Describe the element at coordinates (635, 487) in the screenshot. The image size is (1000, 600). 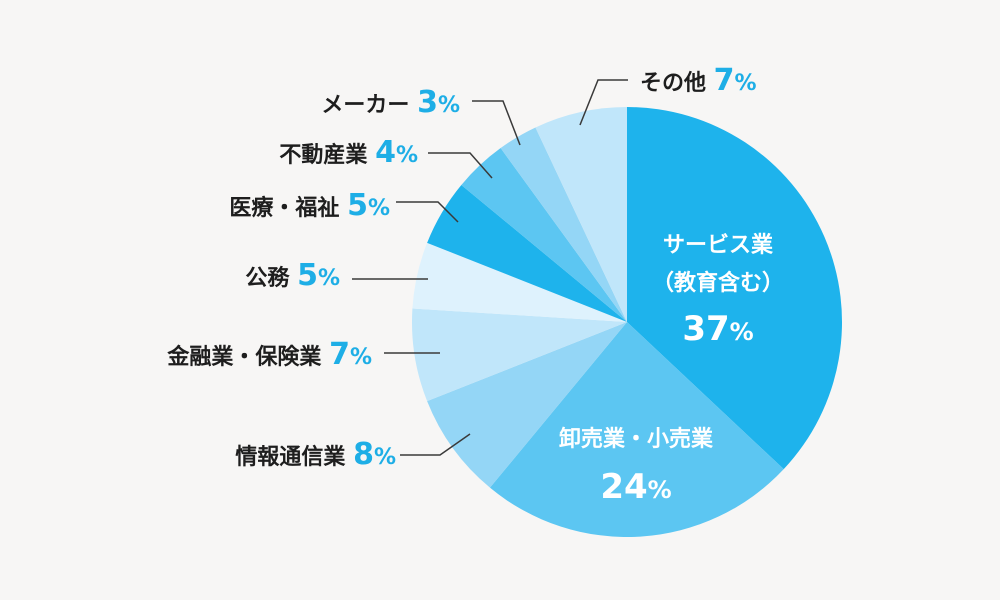
I see `slice-label-value-2: 24%` at that location.